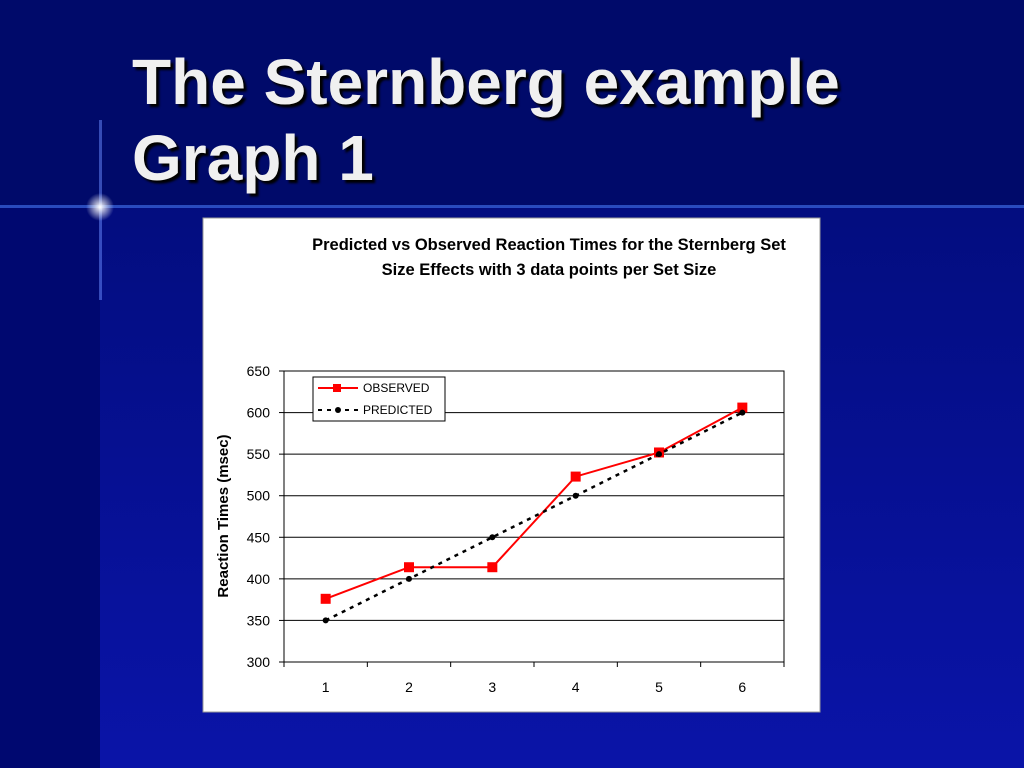  What do you see at coordinates (742, 687) in the screenshot?
I see `x-tick-label: 6` at bounding box center [742, 687].